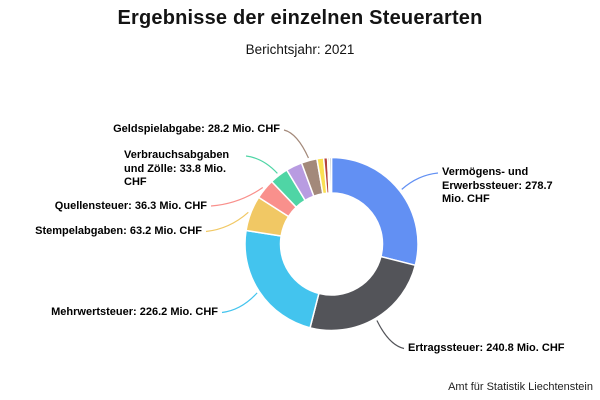 The image size is (600, 400). What do you see at coordinates (420, 181) in the screenshot?
I see `leader-line-vermoegens` at bounding box center [420, 181].